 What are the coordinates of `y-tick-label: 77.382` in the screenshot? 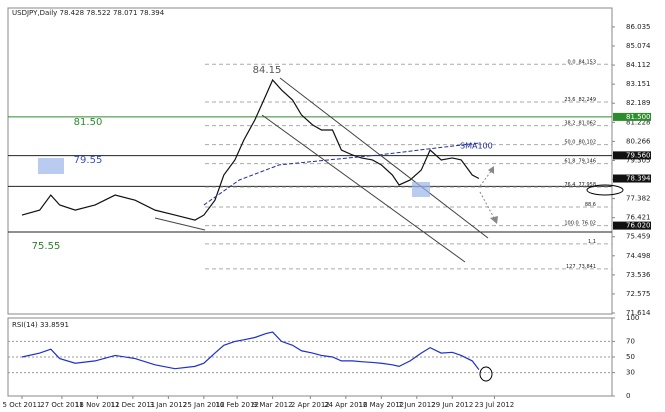 It's located at (638, 199).